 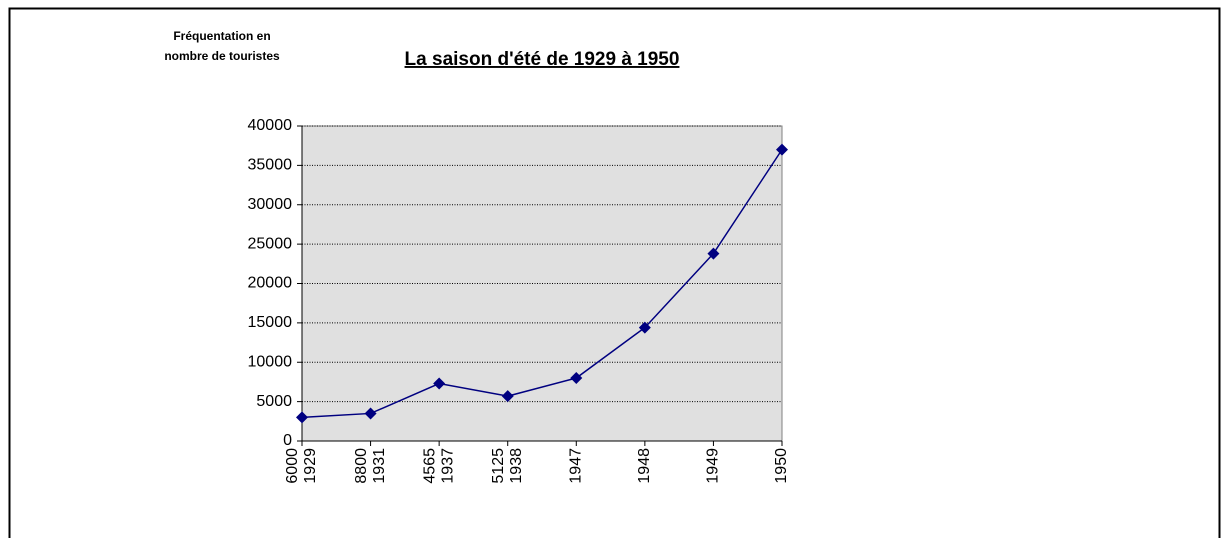 I want to click on x-tick-label: 5125, so click(x=498, y=466).